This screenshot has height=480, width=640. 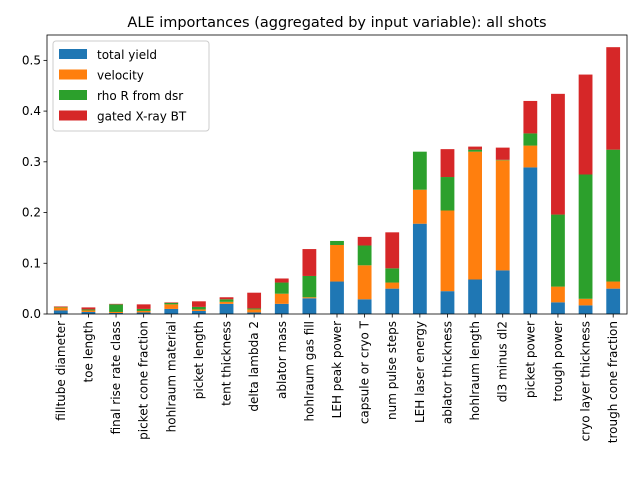 What do you see at coordinates (447, 372) in the screenshot?
I see `x-tick-label: ablator thickness` at bounding box center [447, 372].